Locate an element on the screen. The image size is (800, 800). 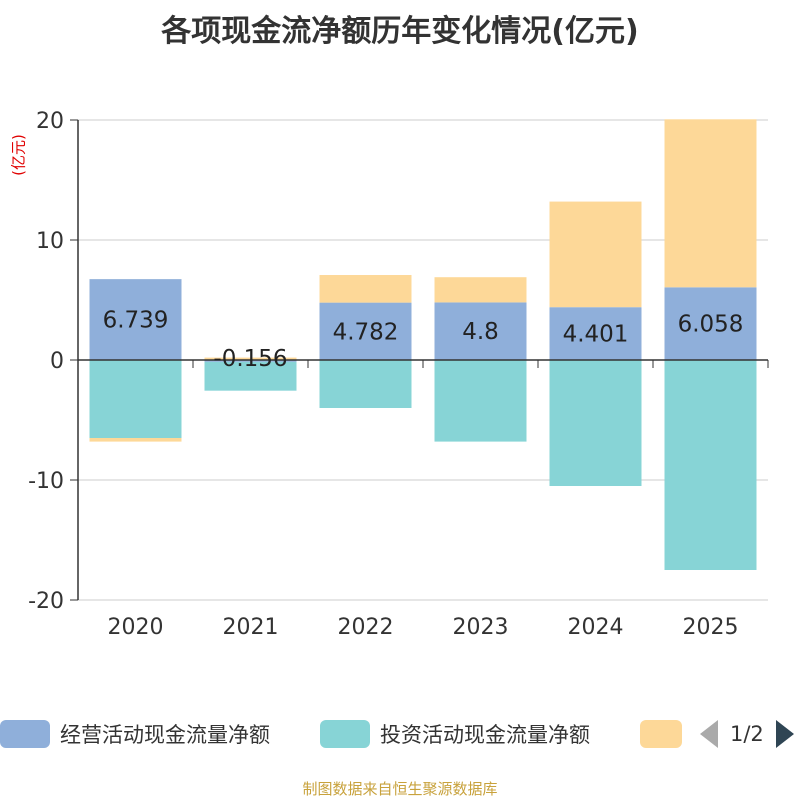
legend-item-financing is located at coordinates (666, 734).